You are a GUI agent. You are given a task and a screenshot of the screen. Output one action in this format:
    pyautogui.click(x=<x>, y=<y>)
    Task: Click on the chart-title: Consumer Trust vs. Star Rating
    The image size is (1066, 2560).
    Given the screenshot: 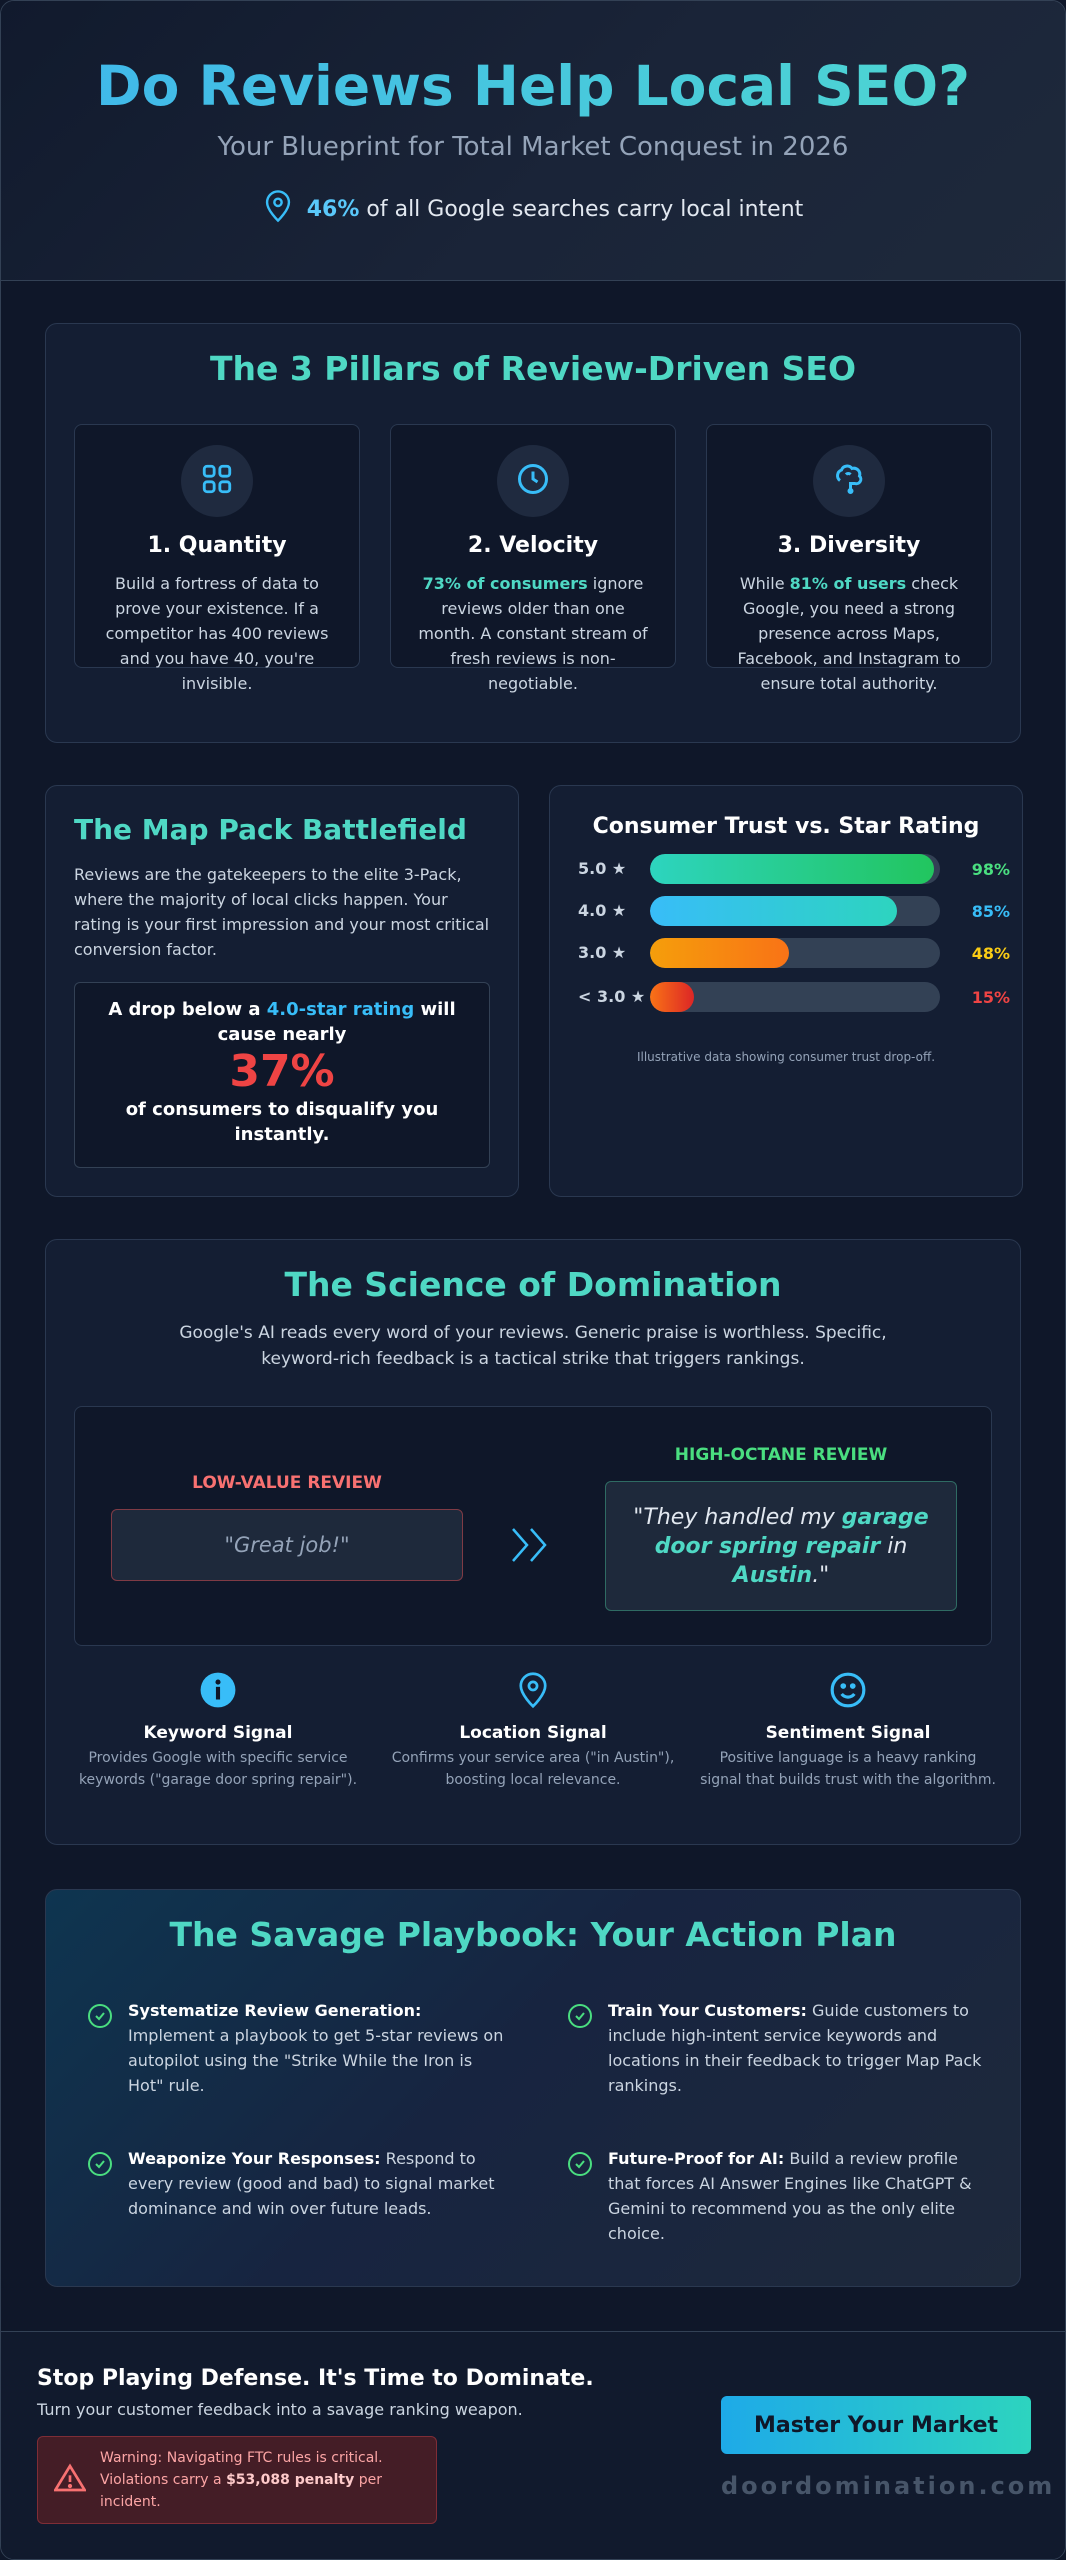 What is the action you would take?
    pyautogui.click(x=786, y=826)
    